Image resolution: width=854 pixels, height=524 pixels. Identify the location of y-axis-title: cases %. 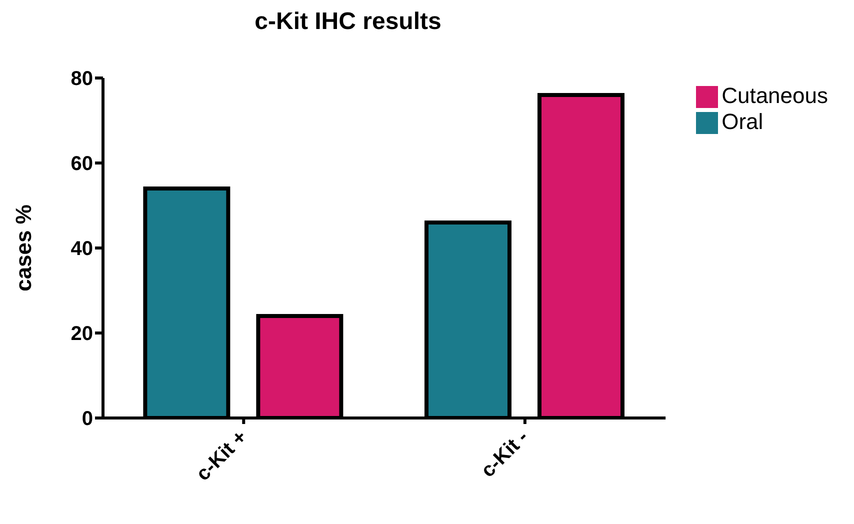
(23, 248).